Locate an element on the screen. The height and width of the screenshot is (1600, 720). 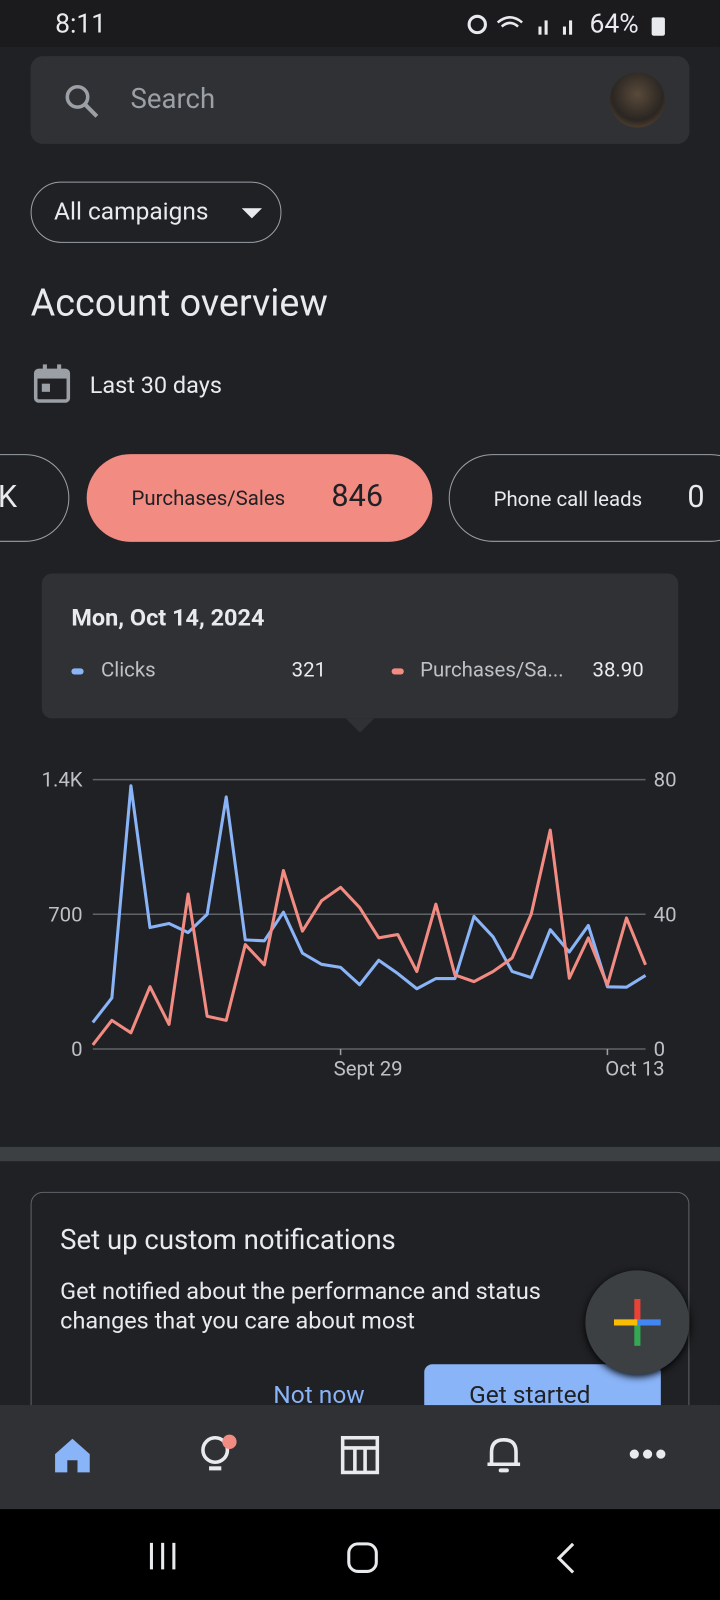
system-nav is located at coordinates (360, 1554).